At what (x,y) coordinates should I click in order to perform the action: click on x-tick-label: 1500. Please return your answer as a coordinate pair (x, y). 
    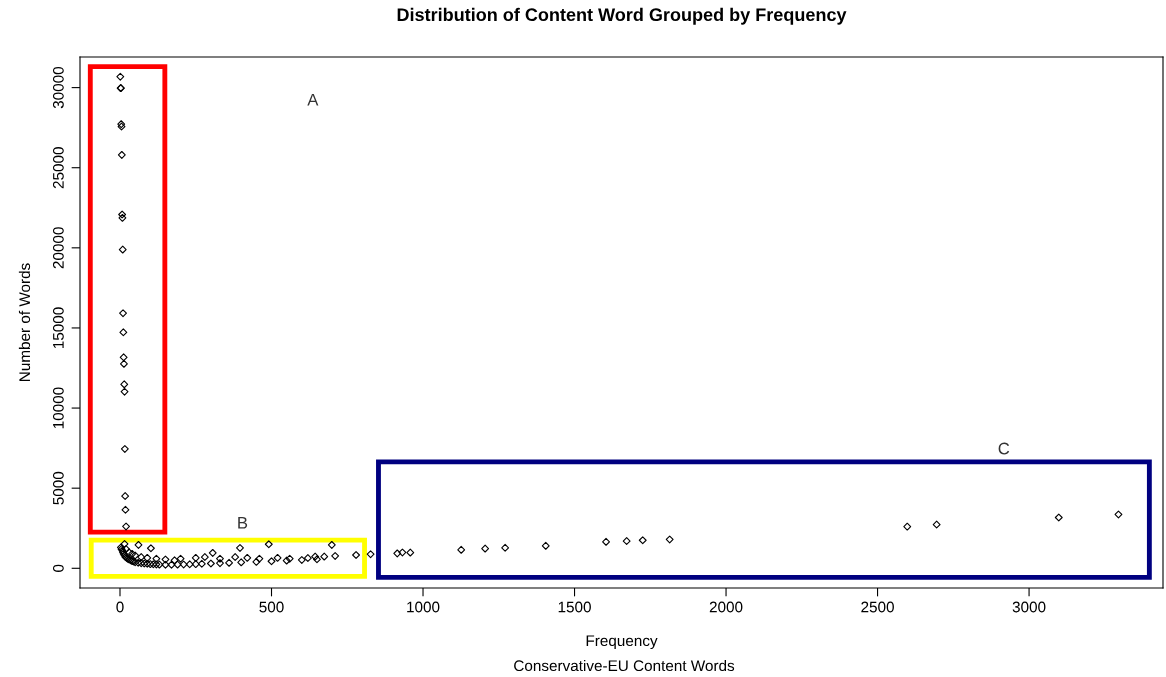
    Looking at the image, I should click on (574, 607).